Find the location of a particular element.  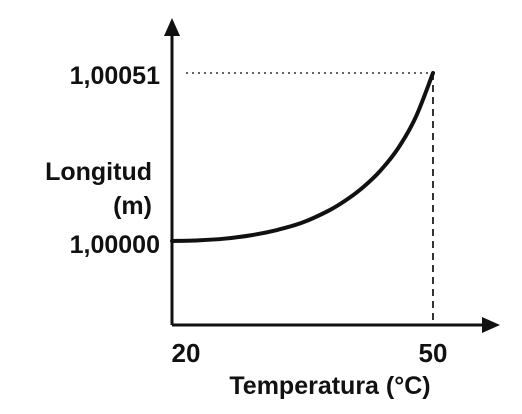

x-tick-label-right: 50 is located at coordinates (433, 353).